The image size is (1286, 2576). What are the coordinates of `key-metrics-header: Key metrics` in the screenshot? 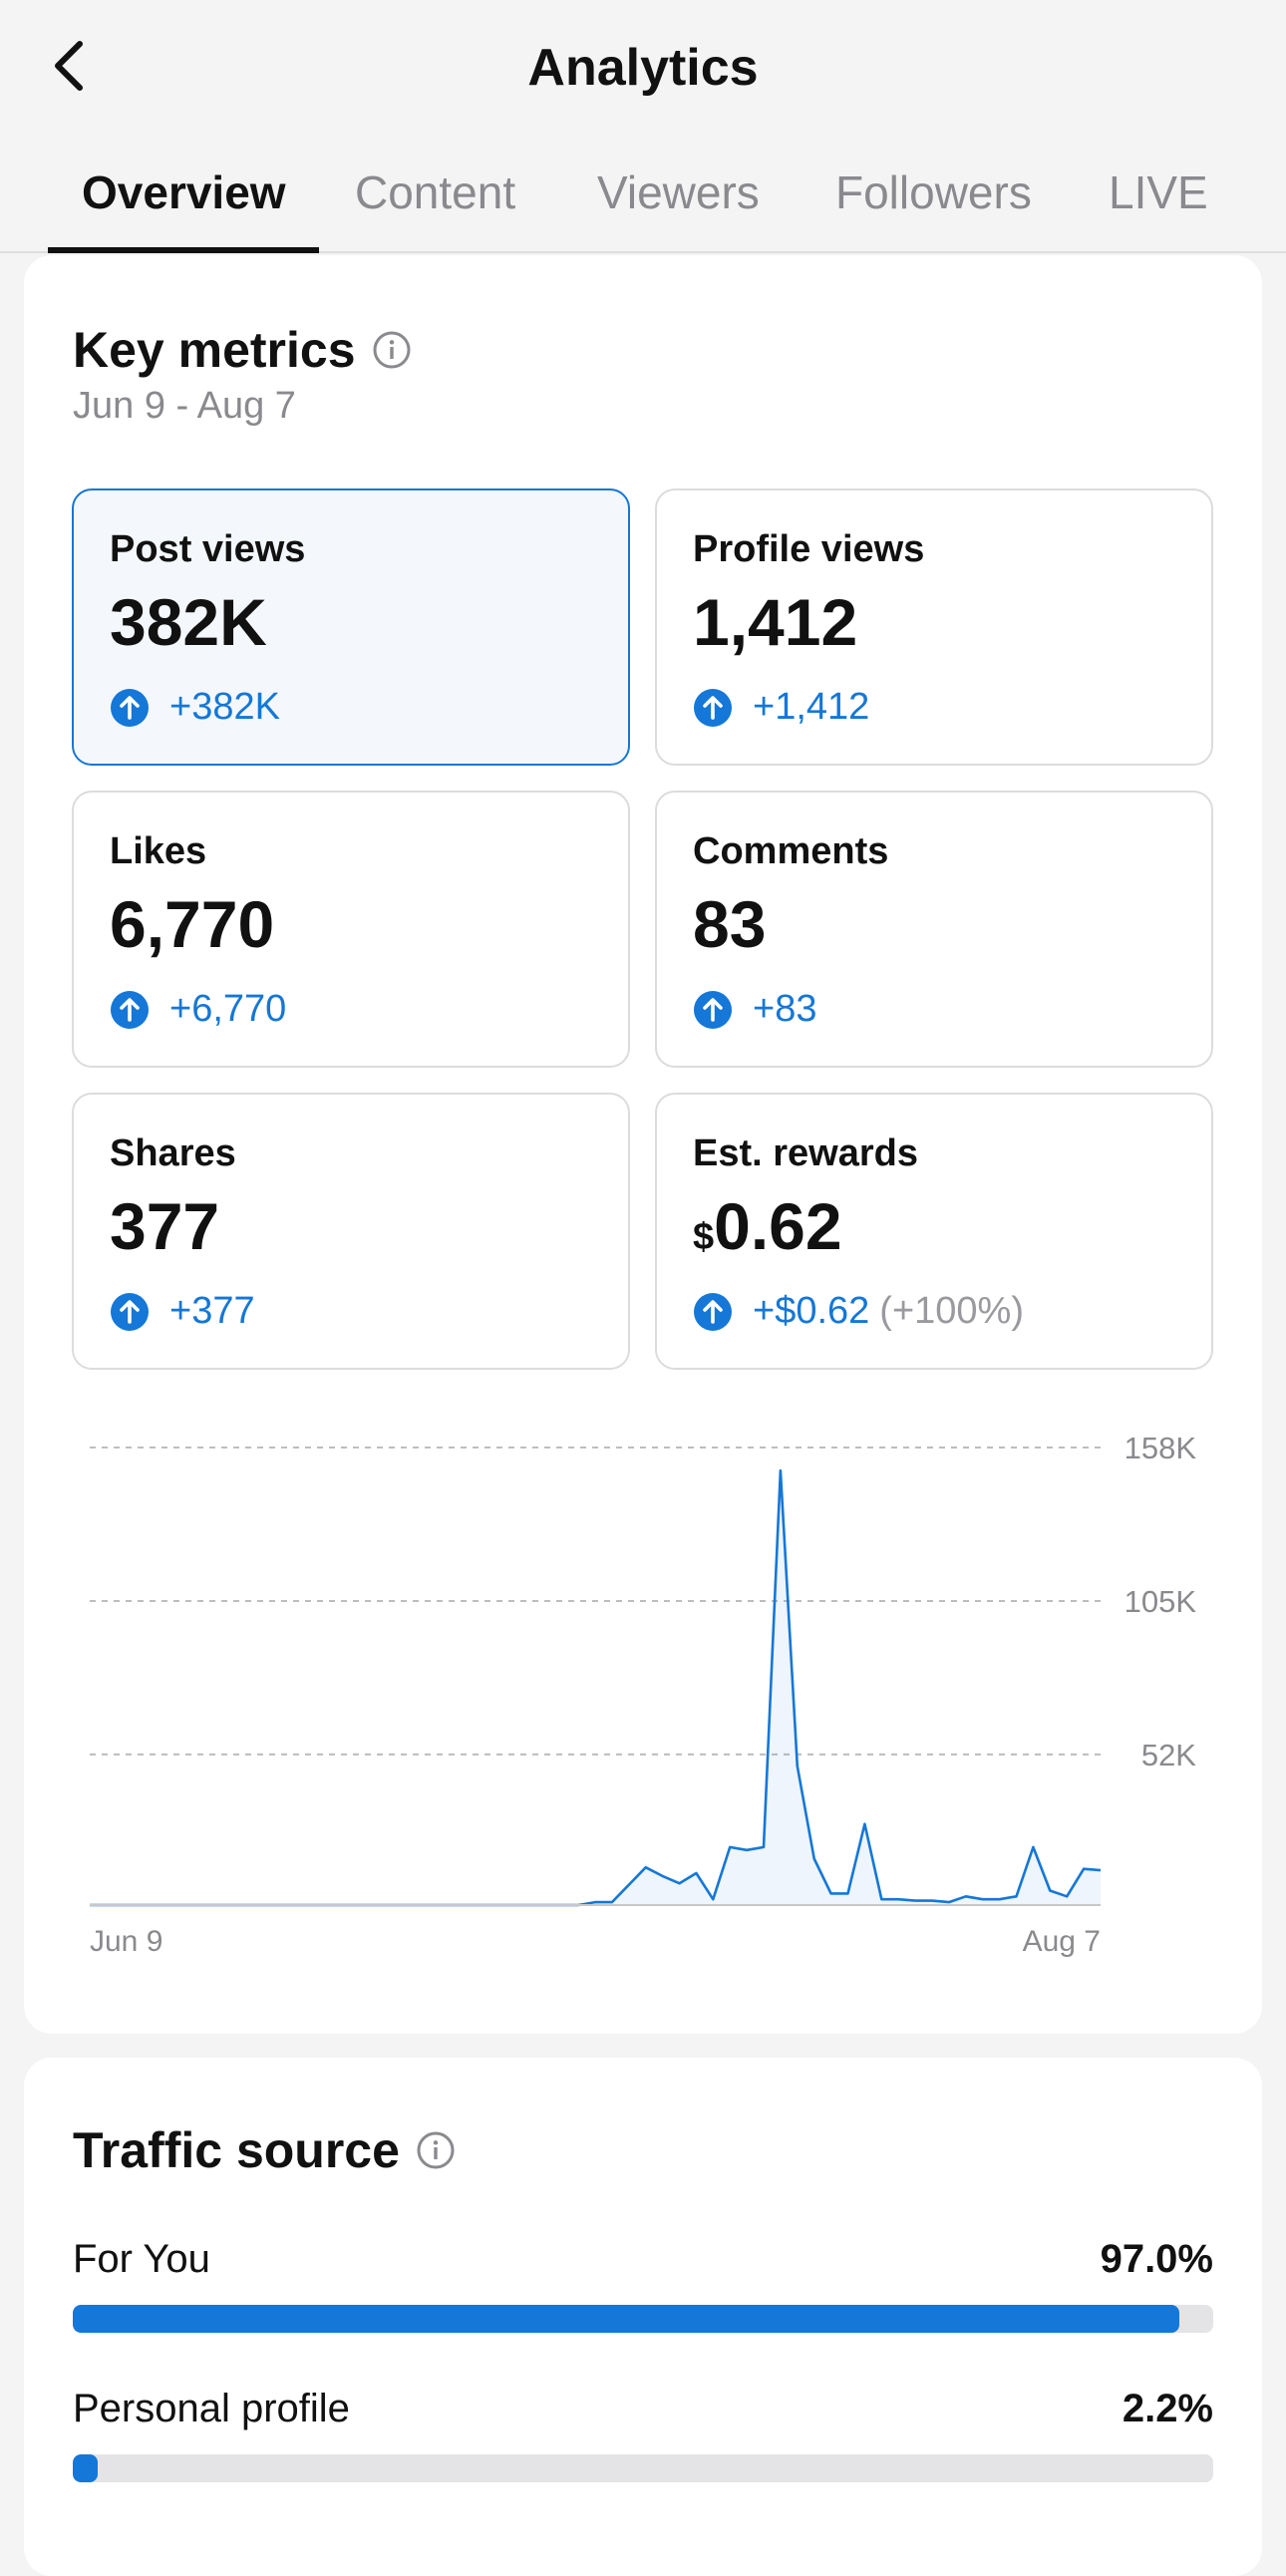 It's located at (242, 350).